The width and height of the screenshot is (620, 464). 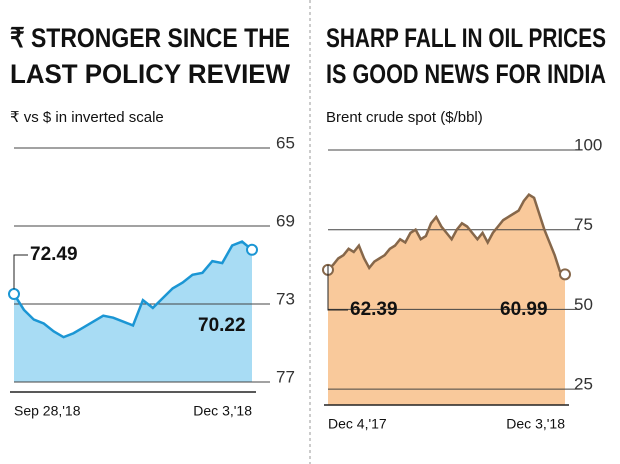 I want to click on value-label: 72.49, so click(x=54, y=254).